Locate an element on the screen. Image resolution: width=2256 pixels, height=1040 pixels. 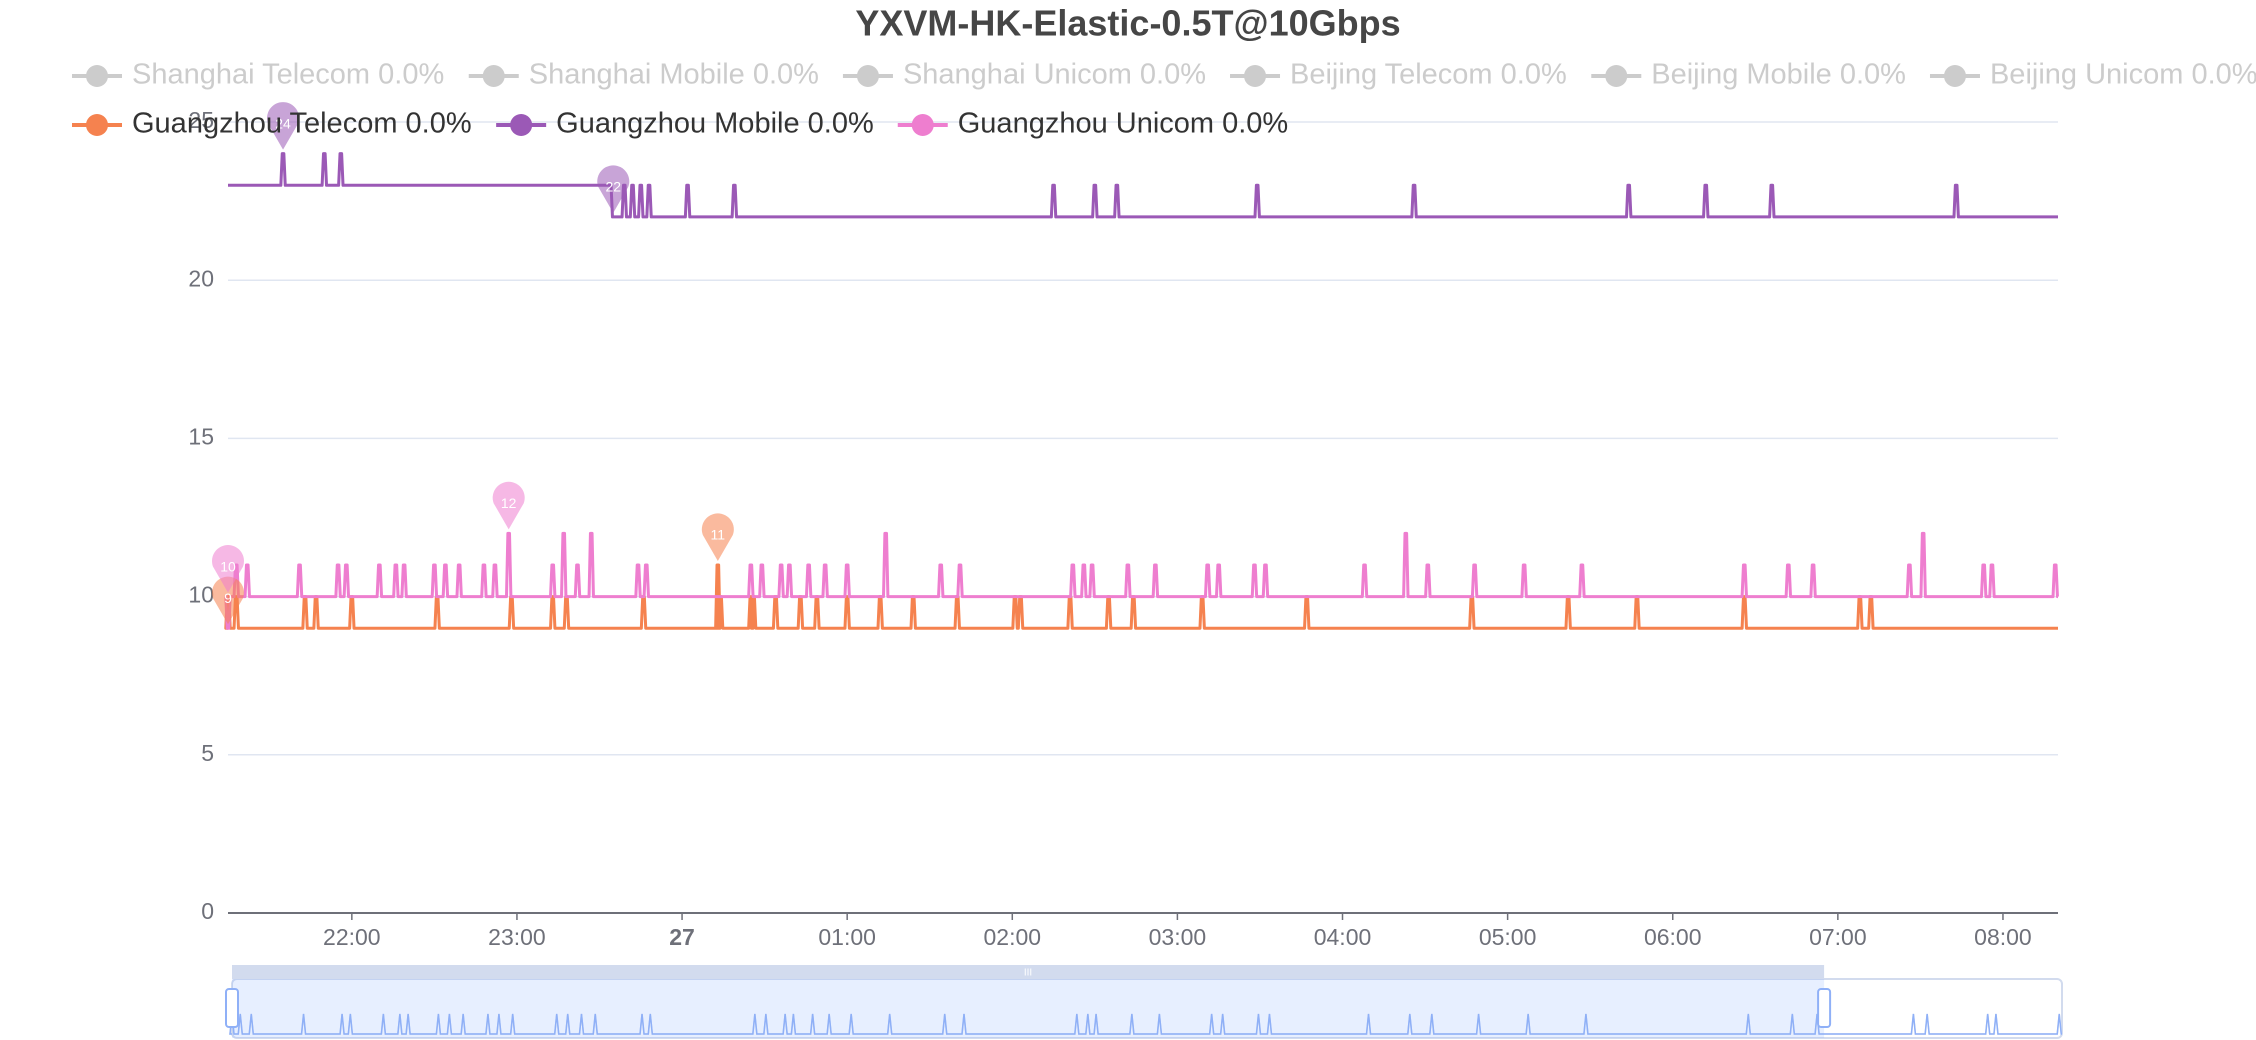
zoom-right-handle is located at coordinates (1824, 1008).